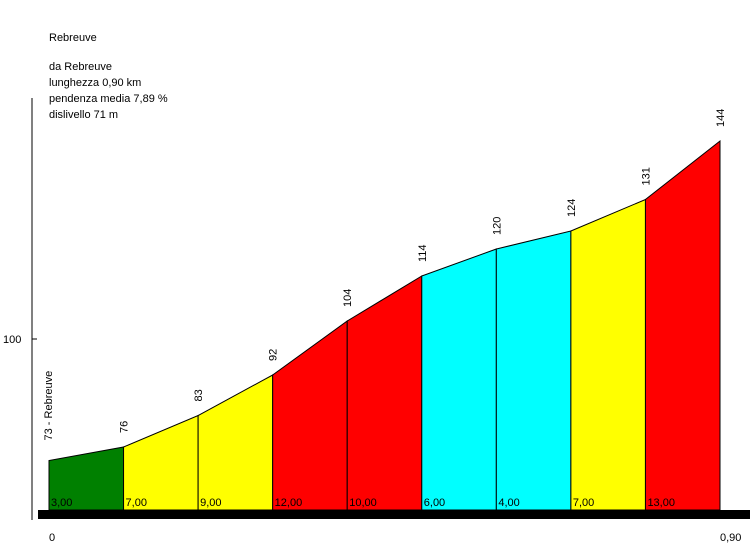 This screenshot has height=550, width=750. What do you see at coordinates (274, 355) in the screenshot?
I see `elevation-label: 92` at bounding box center [274, 355].